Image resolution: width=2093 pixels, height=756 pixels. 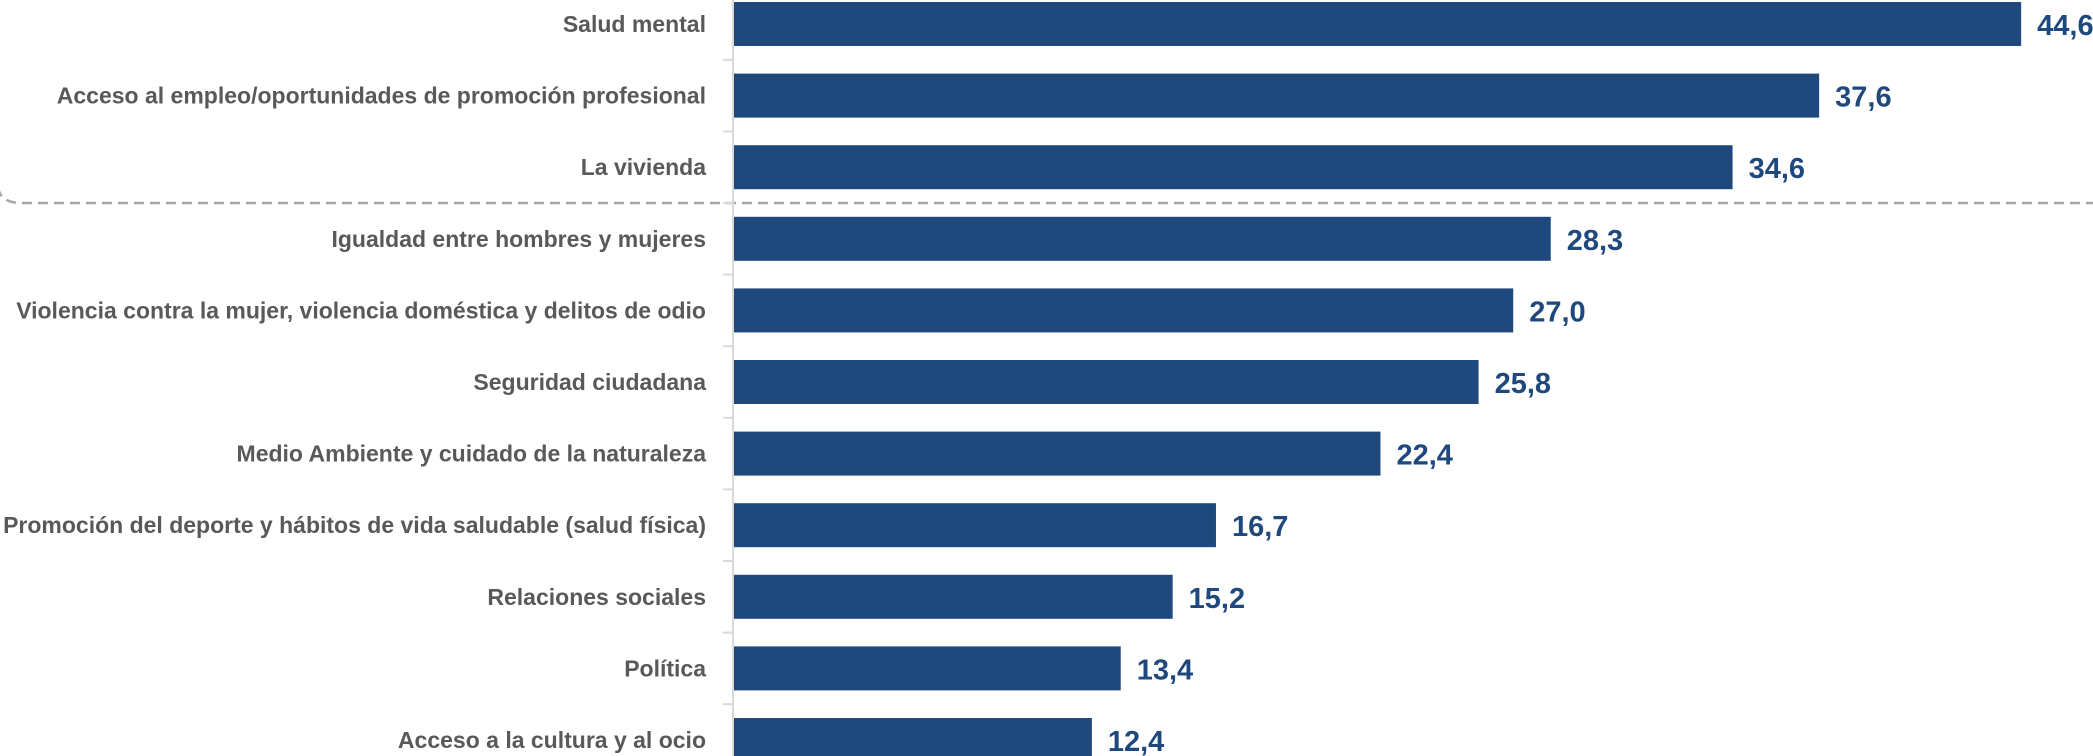 I want to click on data-label: 27,0, so click(x=1557, y=312).